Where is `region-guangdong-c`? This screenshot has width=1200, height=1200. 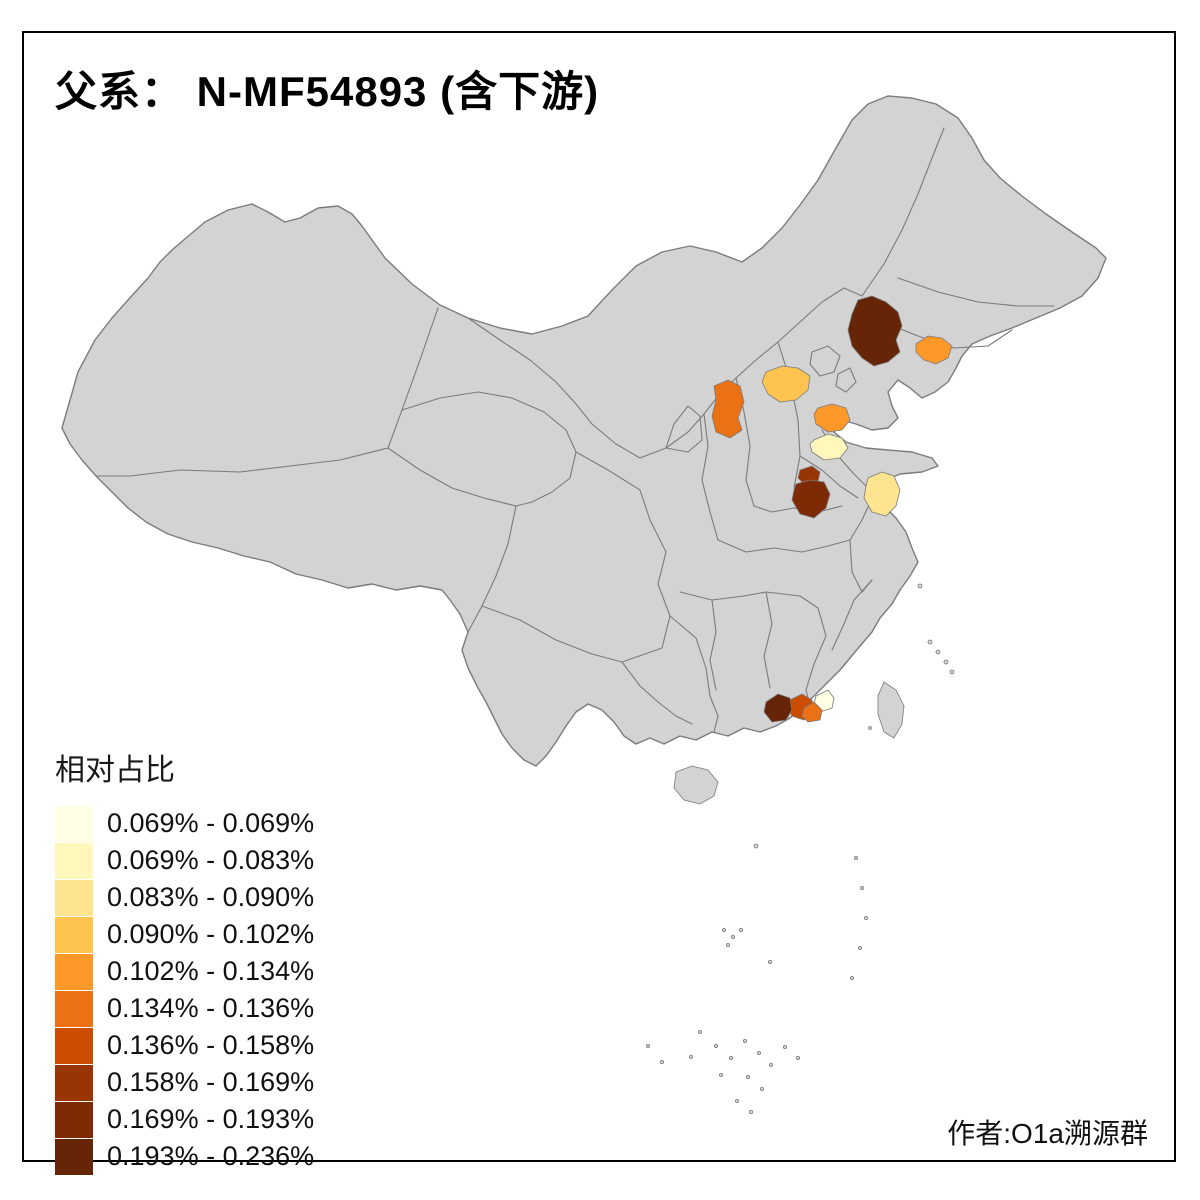
region-guangdong-c is located at coordinates (812, 712).